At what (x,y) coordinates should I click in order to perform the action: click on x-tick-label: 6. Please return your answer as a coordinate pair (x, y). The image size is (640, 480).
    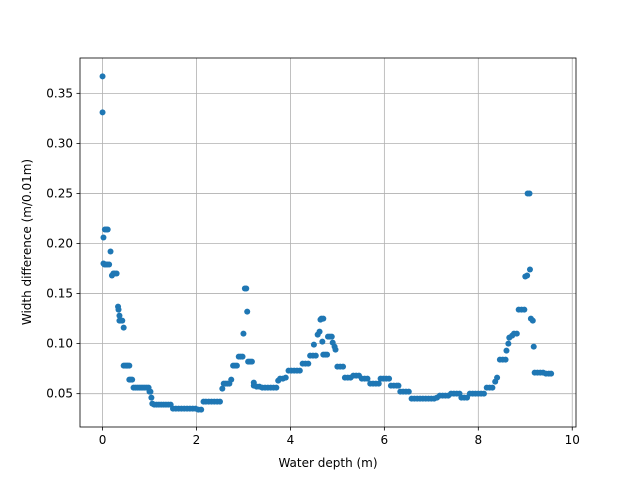
    Looking at the image, I should click on (385, 440).